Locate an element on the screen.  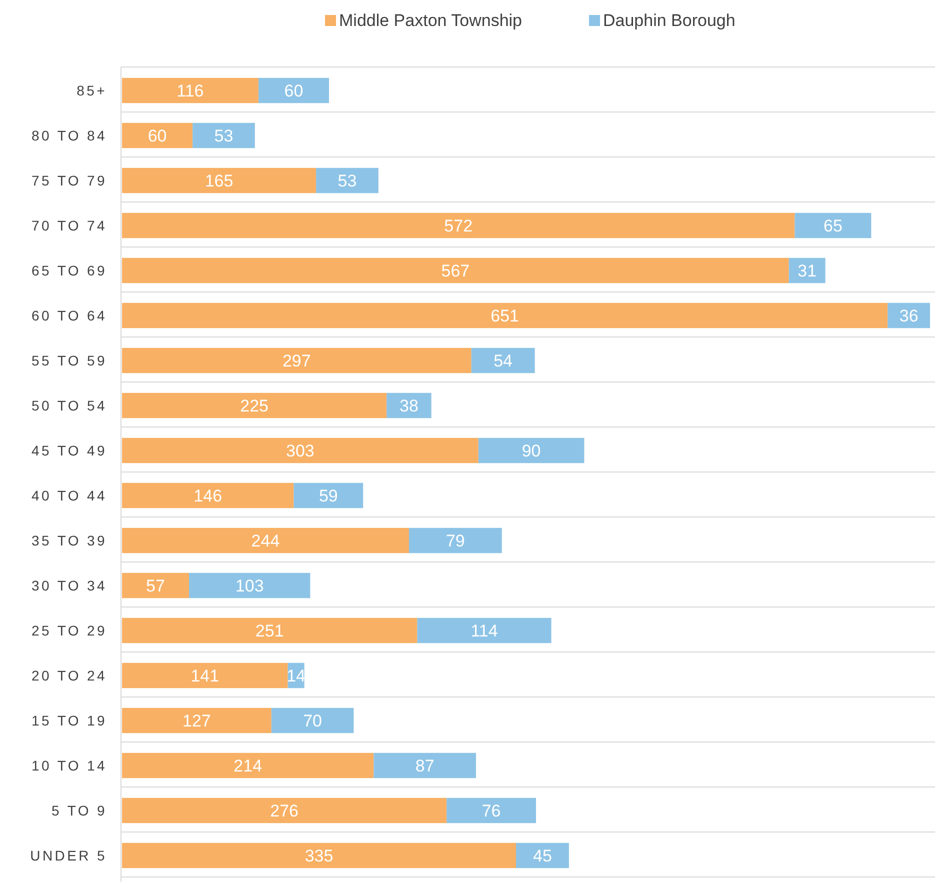
legend-label: Dauphin Borough is located at coordinates (669, 20).